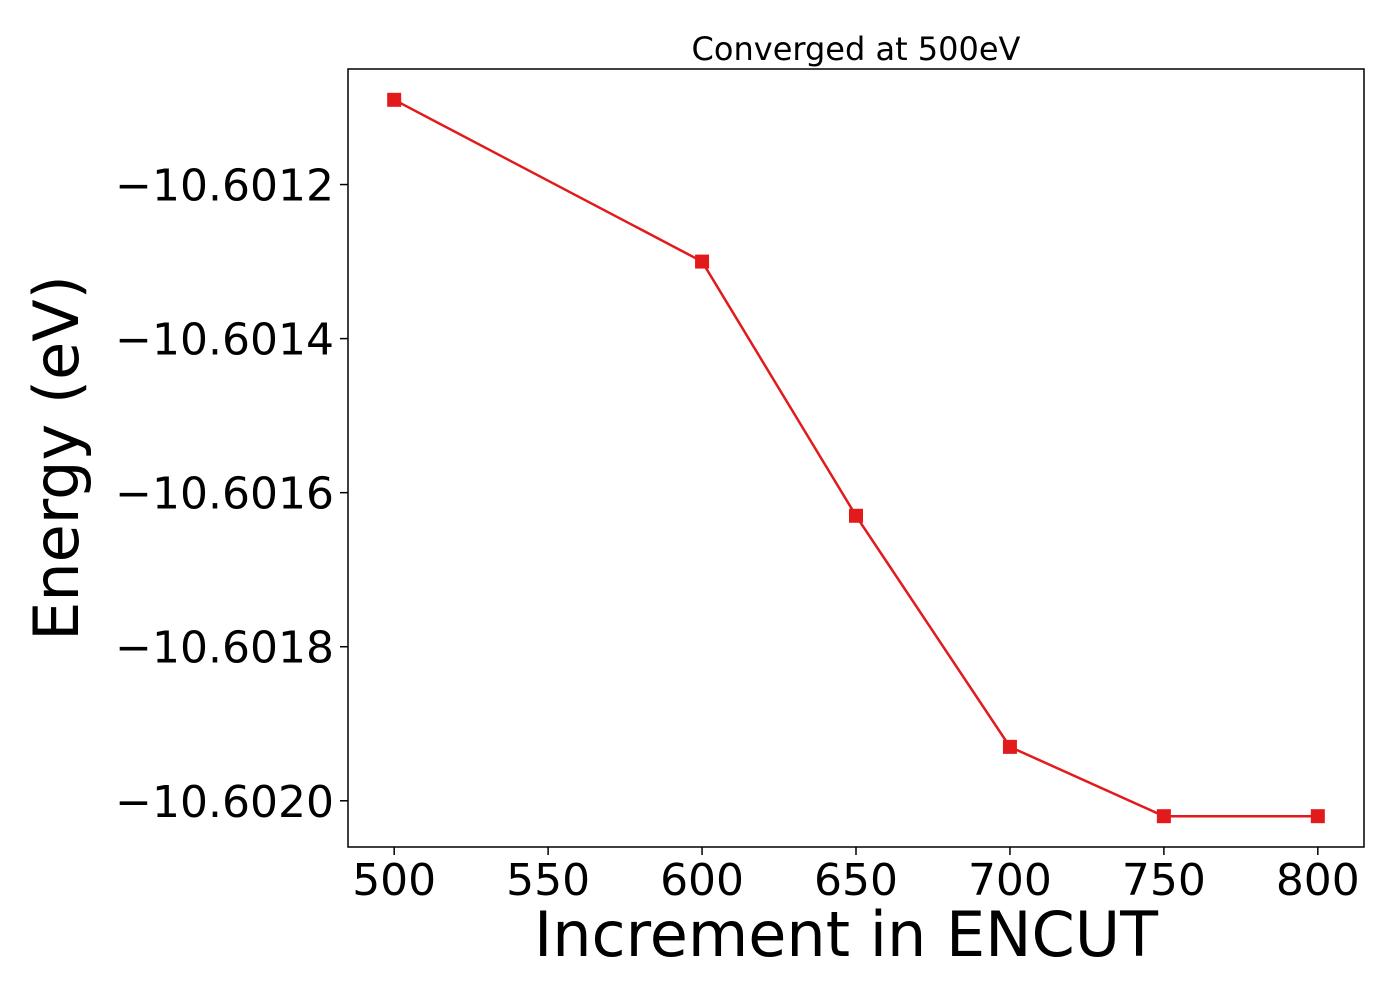  What do you see at coordinates (1318, 880) in the screenshot?
I see `x-tick-label: 800` at bounding box center [1318, 880].